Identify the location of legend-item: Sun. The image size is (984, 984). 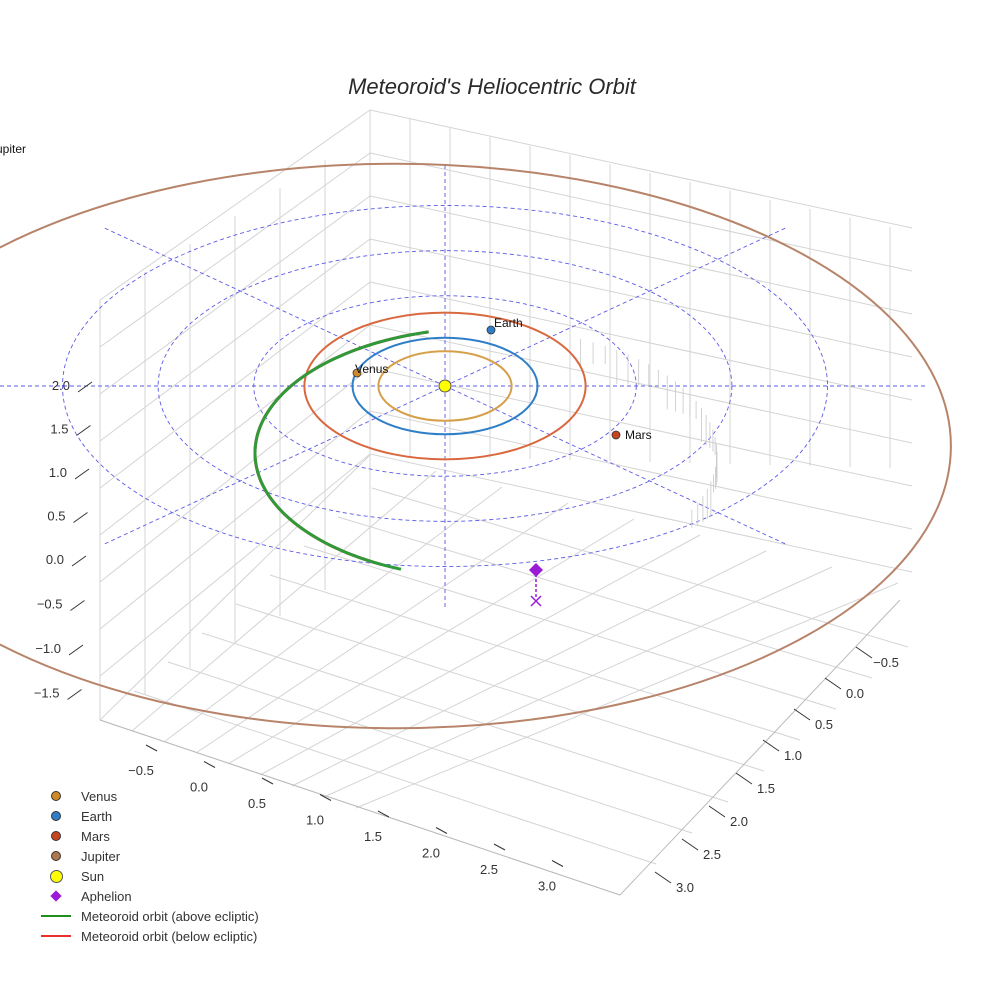
(148, 876).